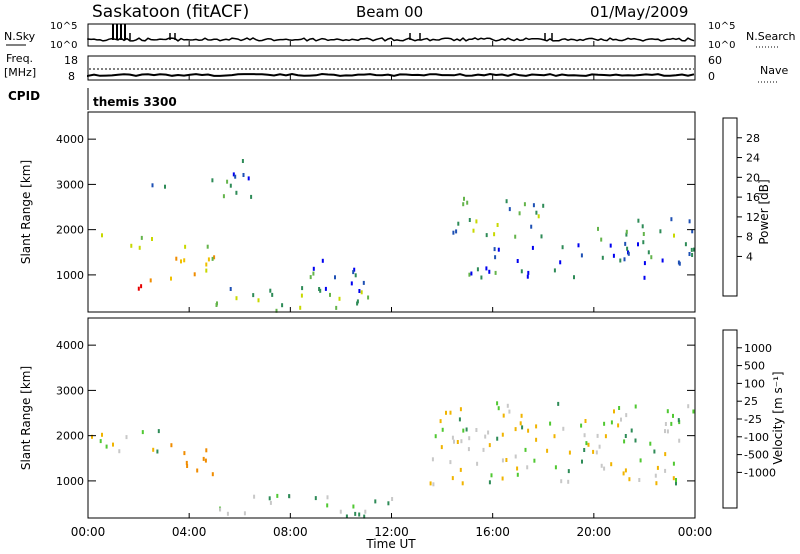 This screenshot has height=554, width=800. I want to click on freq-label: Freq., so click(19, 58).